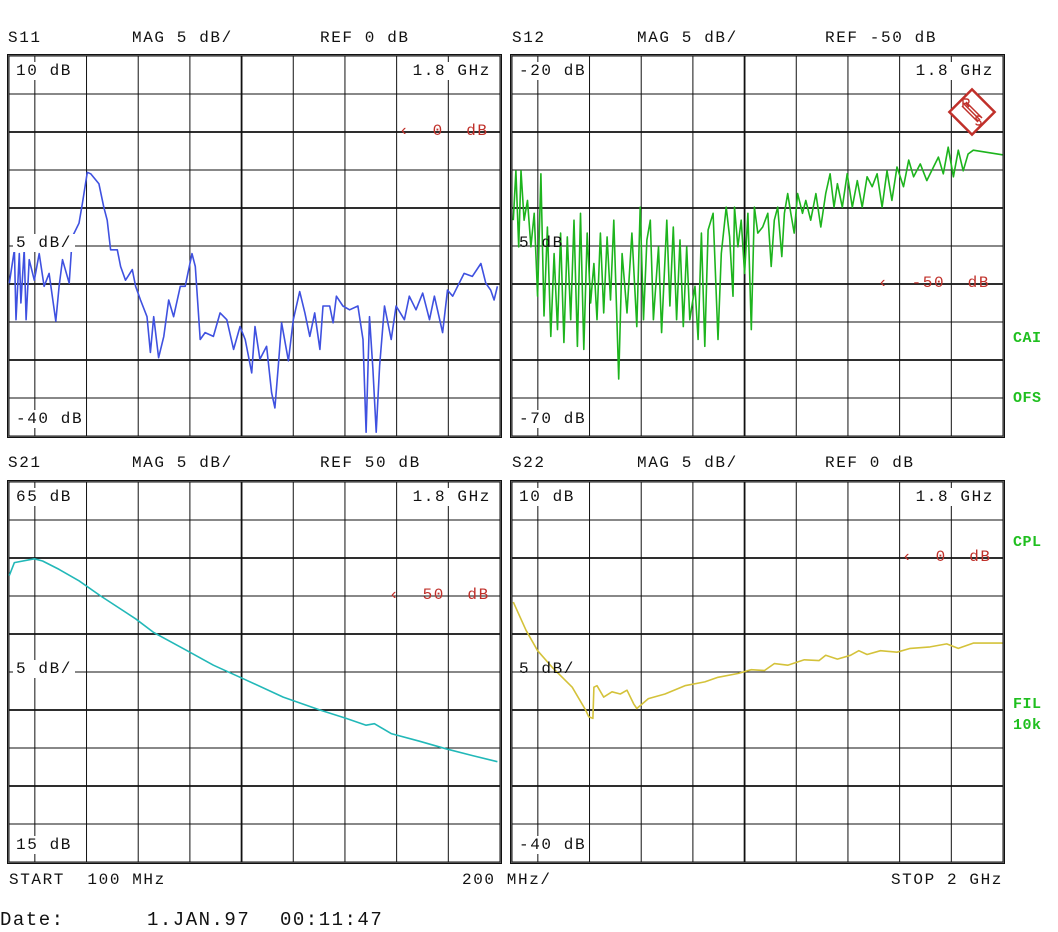 Image resolution: width=1058 pixels, height=932 pixels. What do you see at coordinates (25, 38) in the screenshot?
I see `s11-title: S11` at bounding box center [25, 38].